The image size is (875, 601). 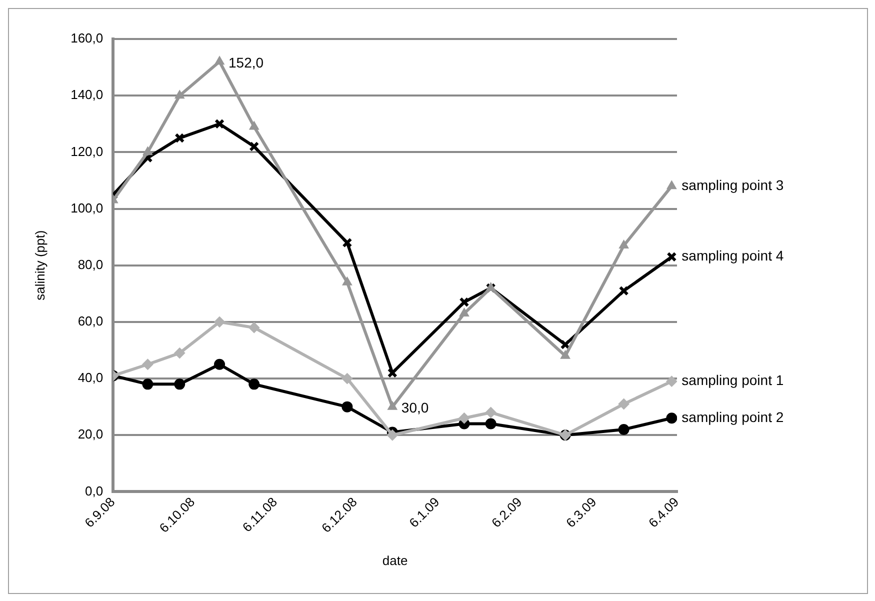 What do you see at coordinates (733, 416) in the screenshot?
I see `series-label: sampling point 2` at bounding box center [733, 416].